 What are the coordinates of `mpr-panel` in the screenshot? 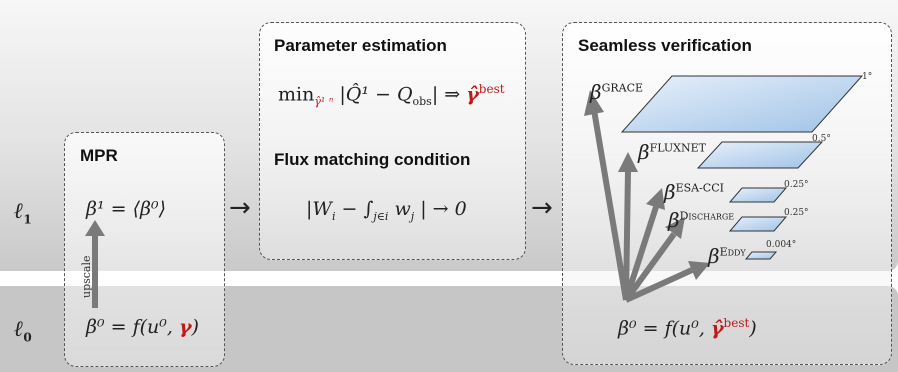 It's located at (144, 249).